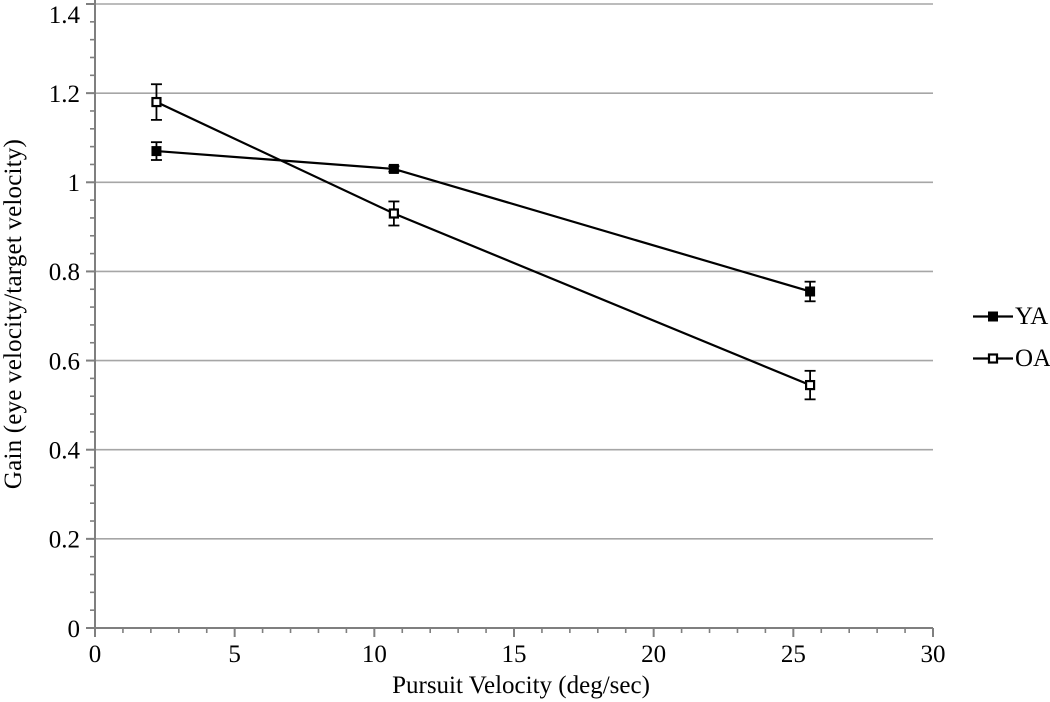 Image resolution: width=1050 pixels, height=702 pixels. What do you see at coordinates (483, 221) in the screenshot?
I see `series-line-ya` at bounding box center [483, 221].